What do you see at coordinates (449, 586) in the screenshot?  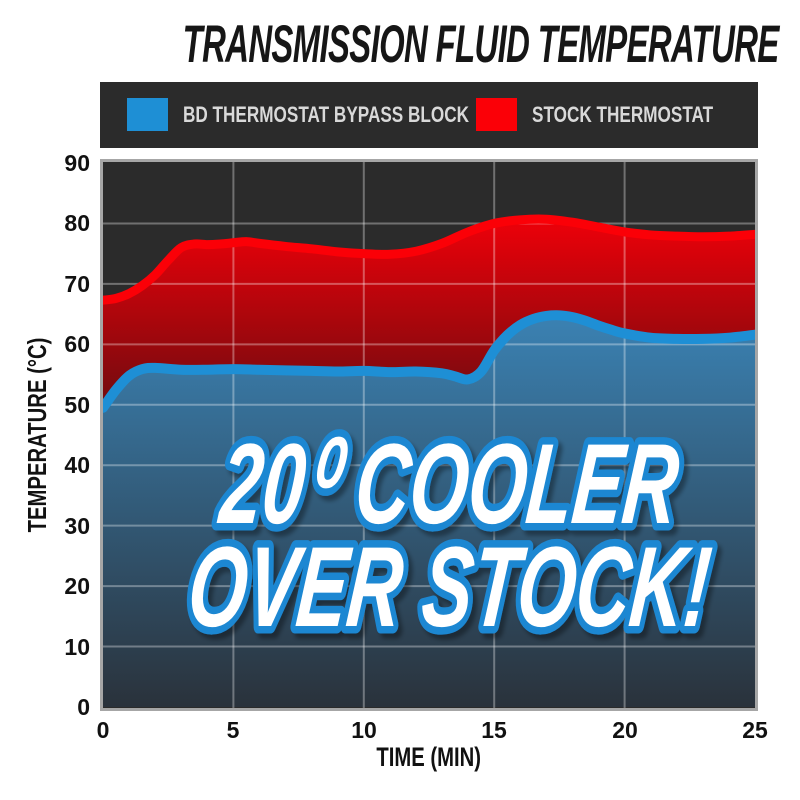 I see `overlay-line2: OVER STOCK!` at bounding box center [449, 586].